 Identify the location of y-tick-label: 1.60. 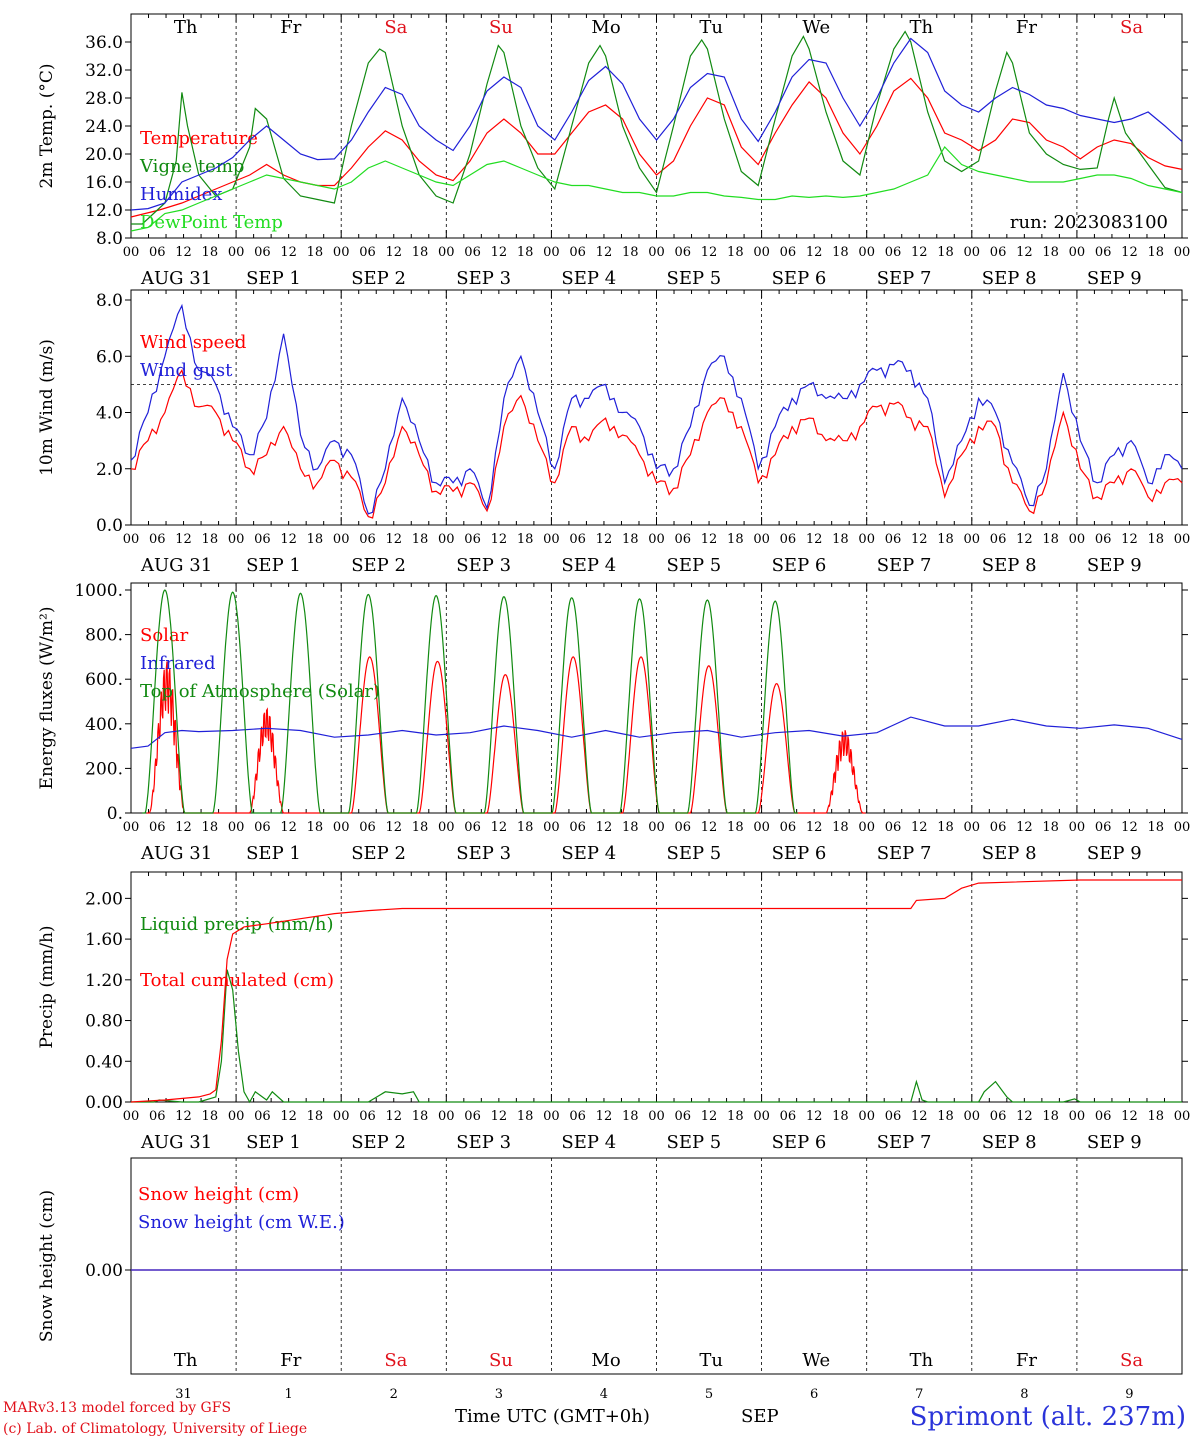
(104, 940).